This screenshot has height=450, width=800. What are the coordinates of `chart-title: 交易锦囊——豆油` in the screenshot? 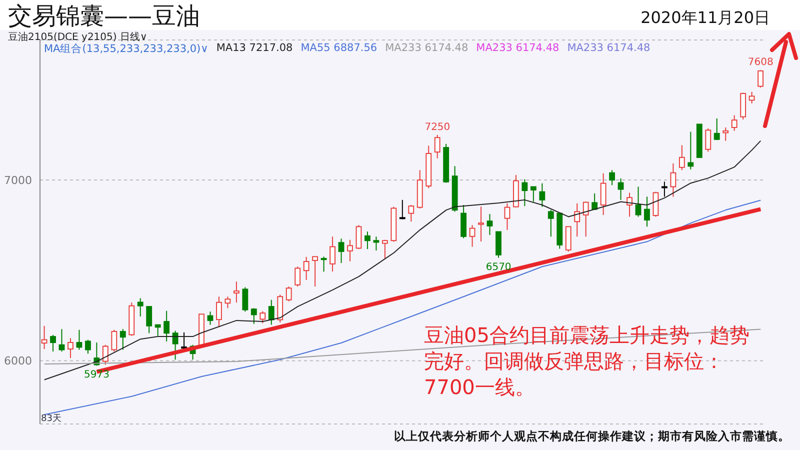 It's located at (104, 16).